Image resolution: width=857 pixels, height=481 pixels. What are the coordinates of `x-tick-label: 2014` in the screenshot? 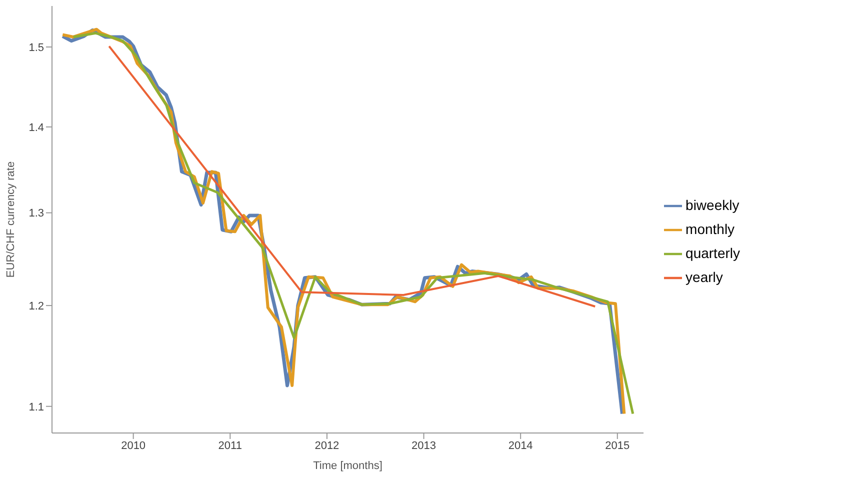 It's located at (520, 446).